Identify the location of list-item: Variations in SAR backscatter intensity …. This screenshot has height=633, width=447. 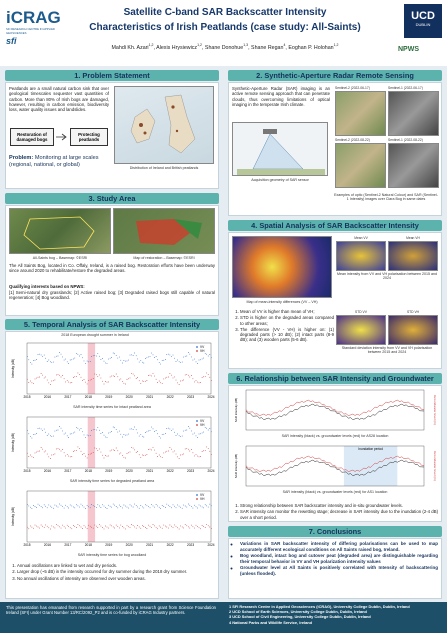
(339, 546).